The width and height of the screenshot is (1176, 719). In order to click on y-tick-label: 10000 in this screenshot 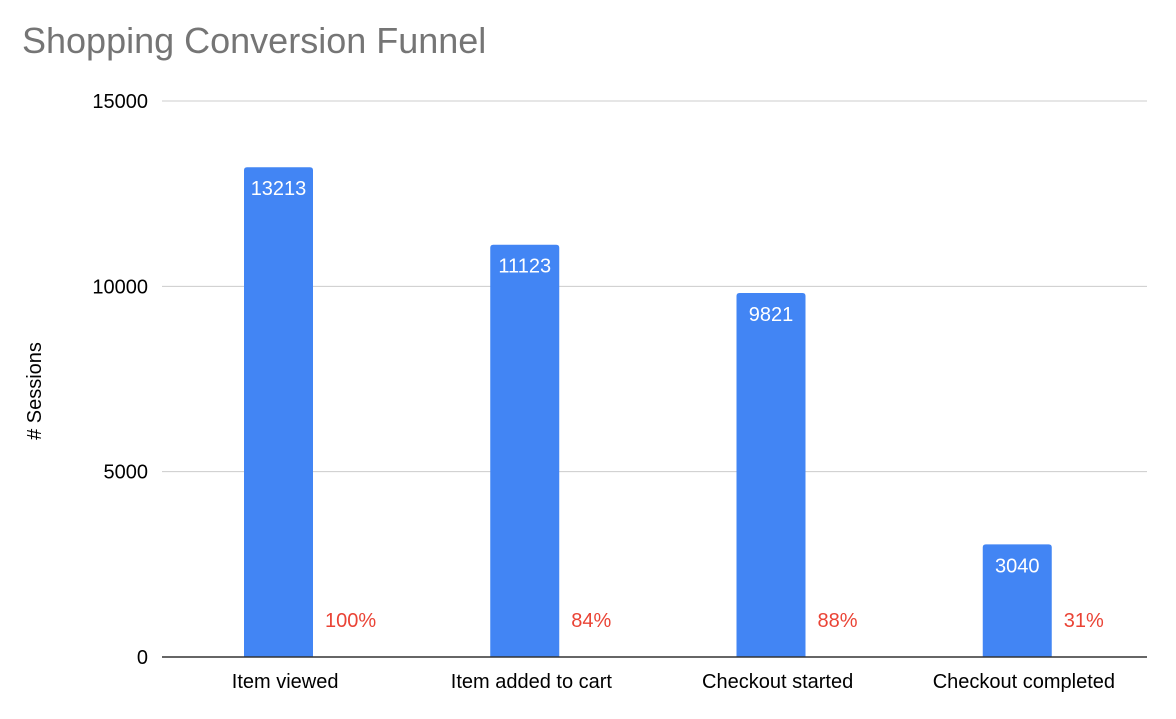, I will do `click(120, 287)`.